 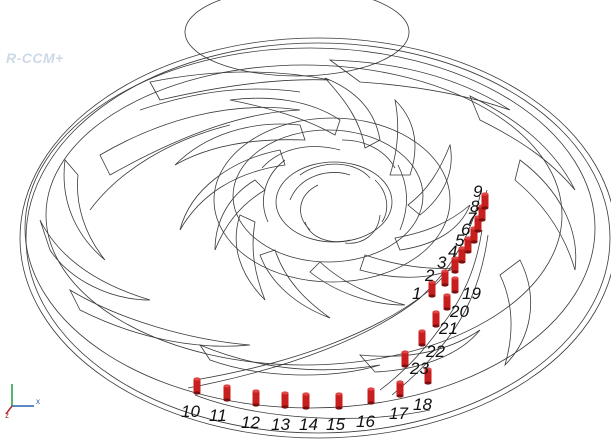 I want to click on probe-label: 12, so click(x=250, y=422).